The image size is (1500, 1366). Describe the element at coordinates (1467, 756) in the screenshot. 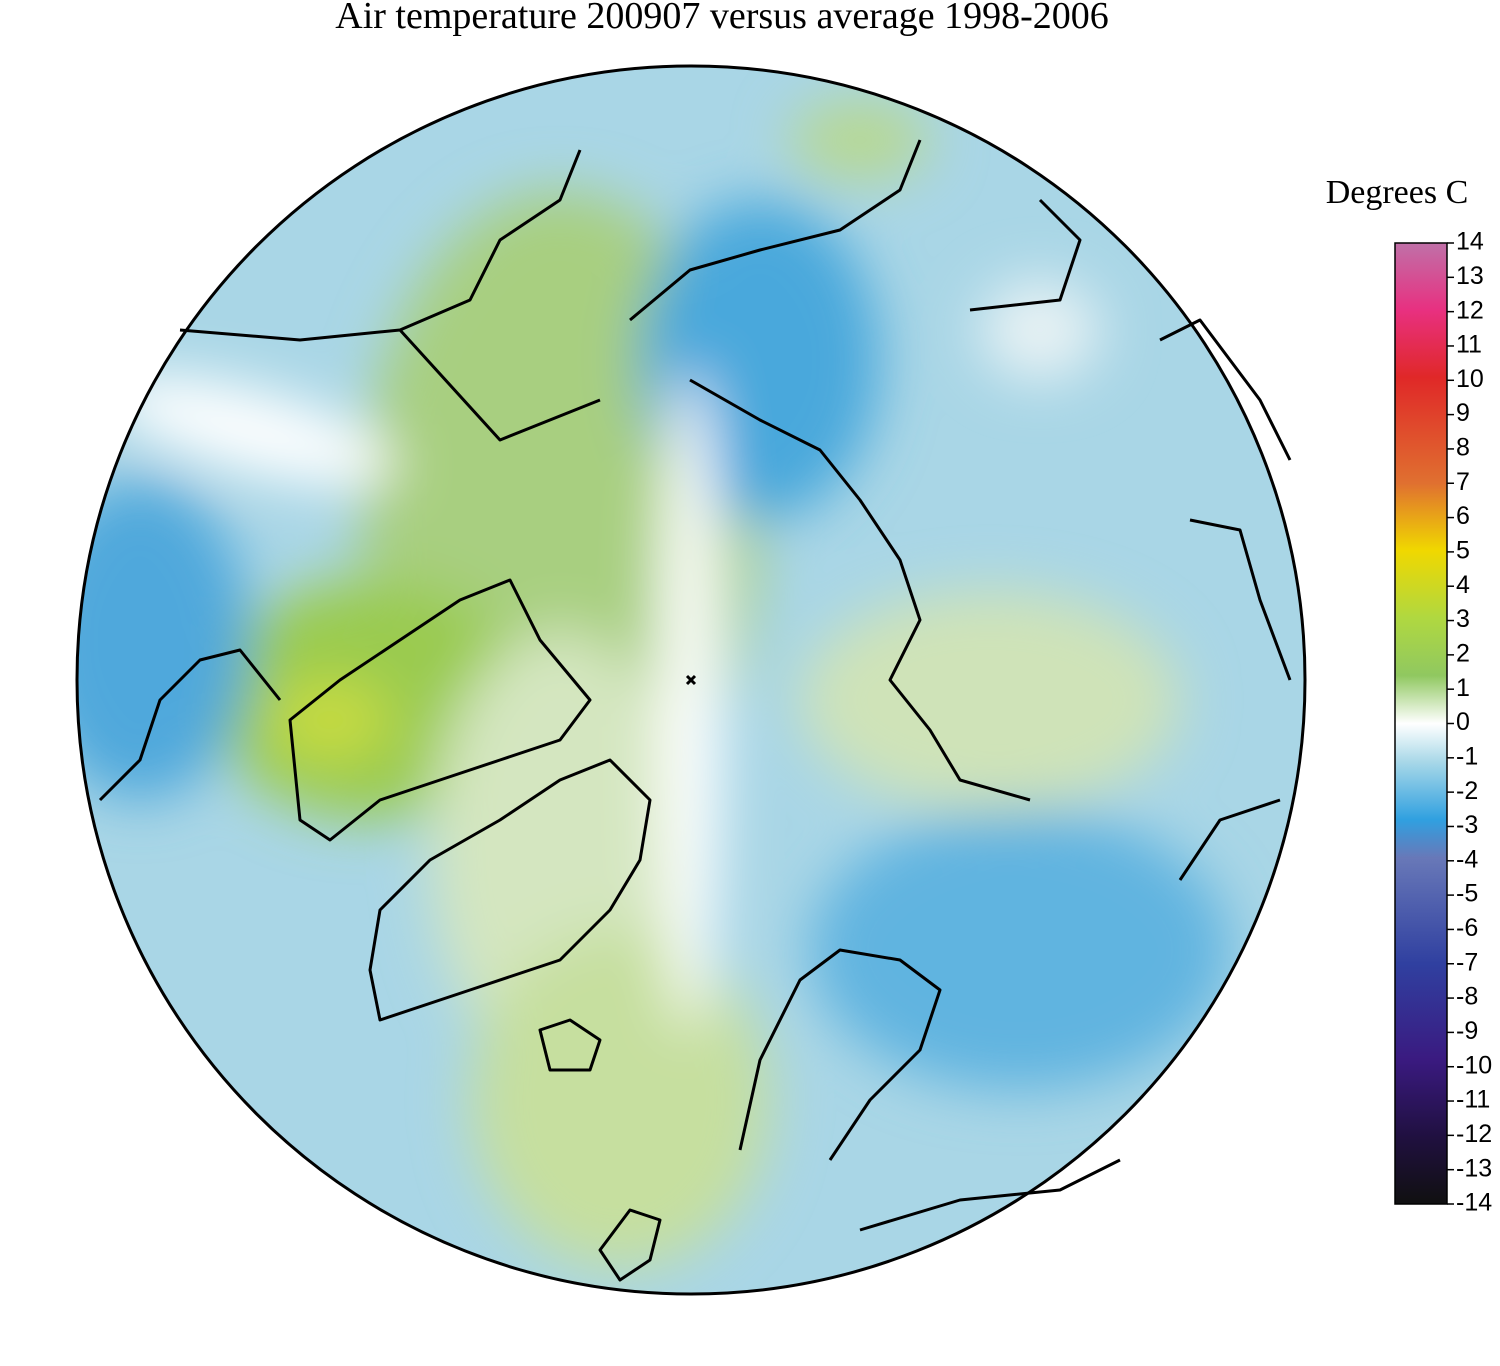

I see `colorbar-tick-label: -1` at that location.